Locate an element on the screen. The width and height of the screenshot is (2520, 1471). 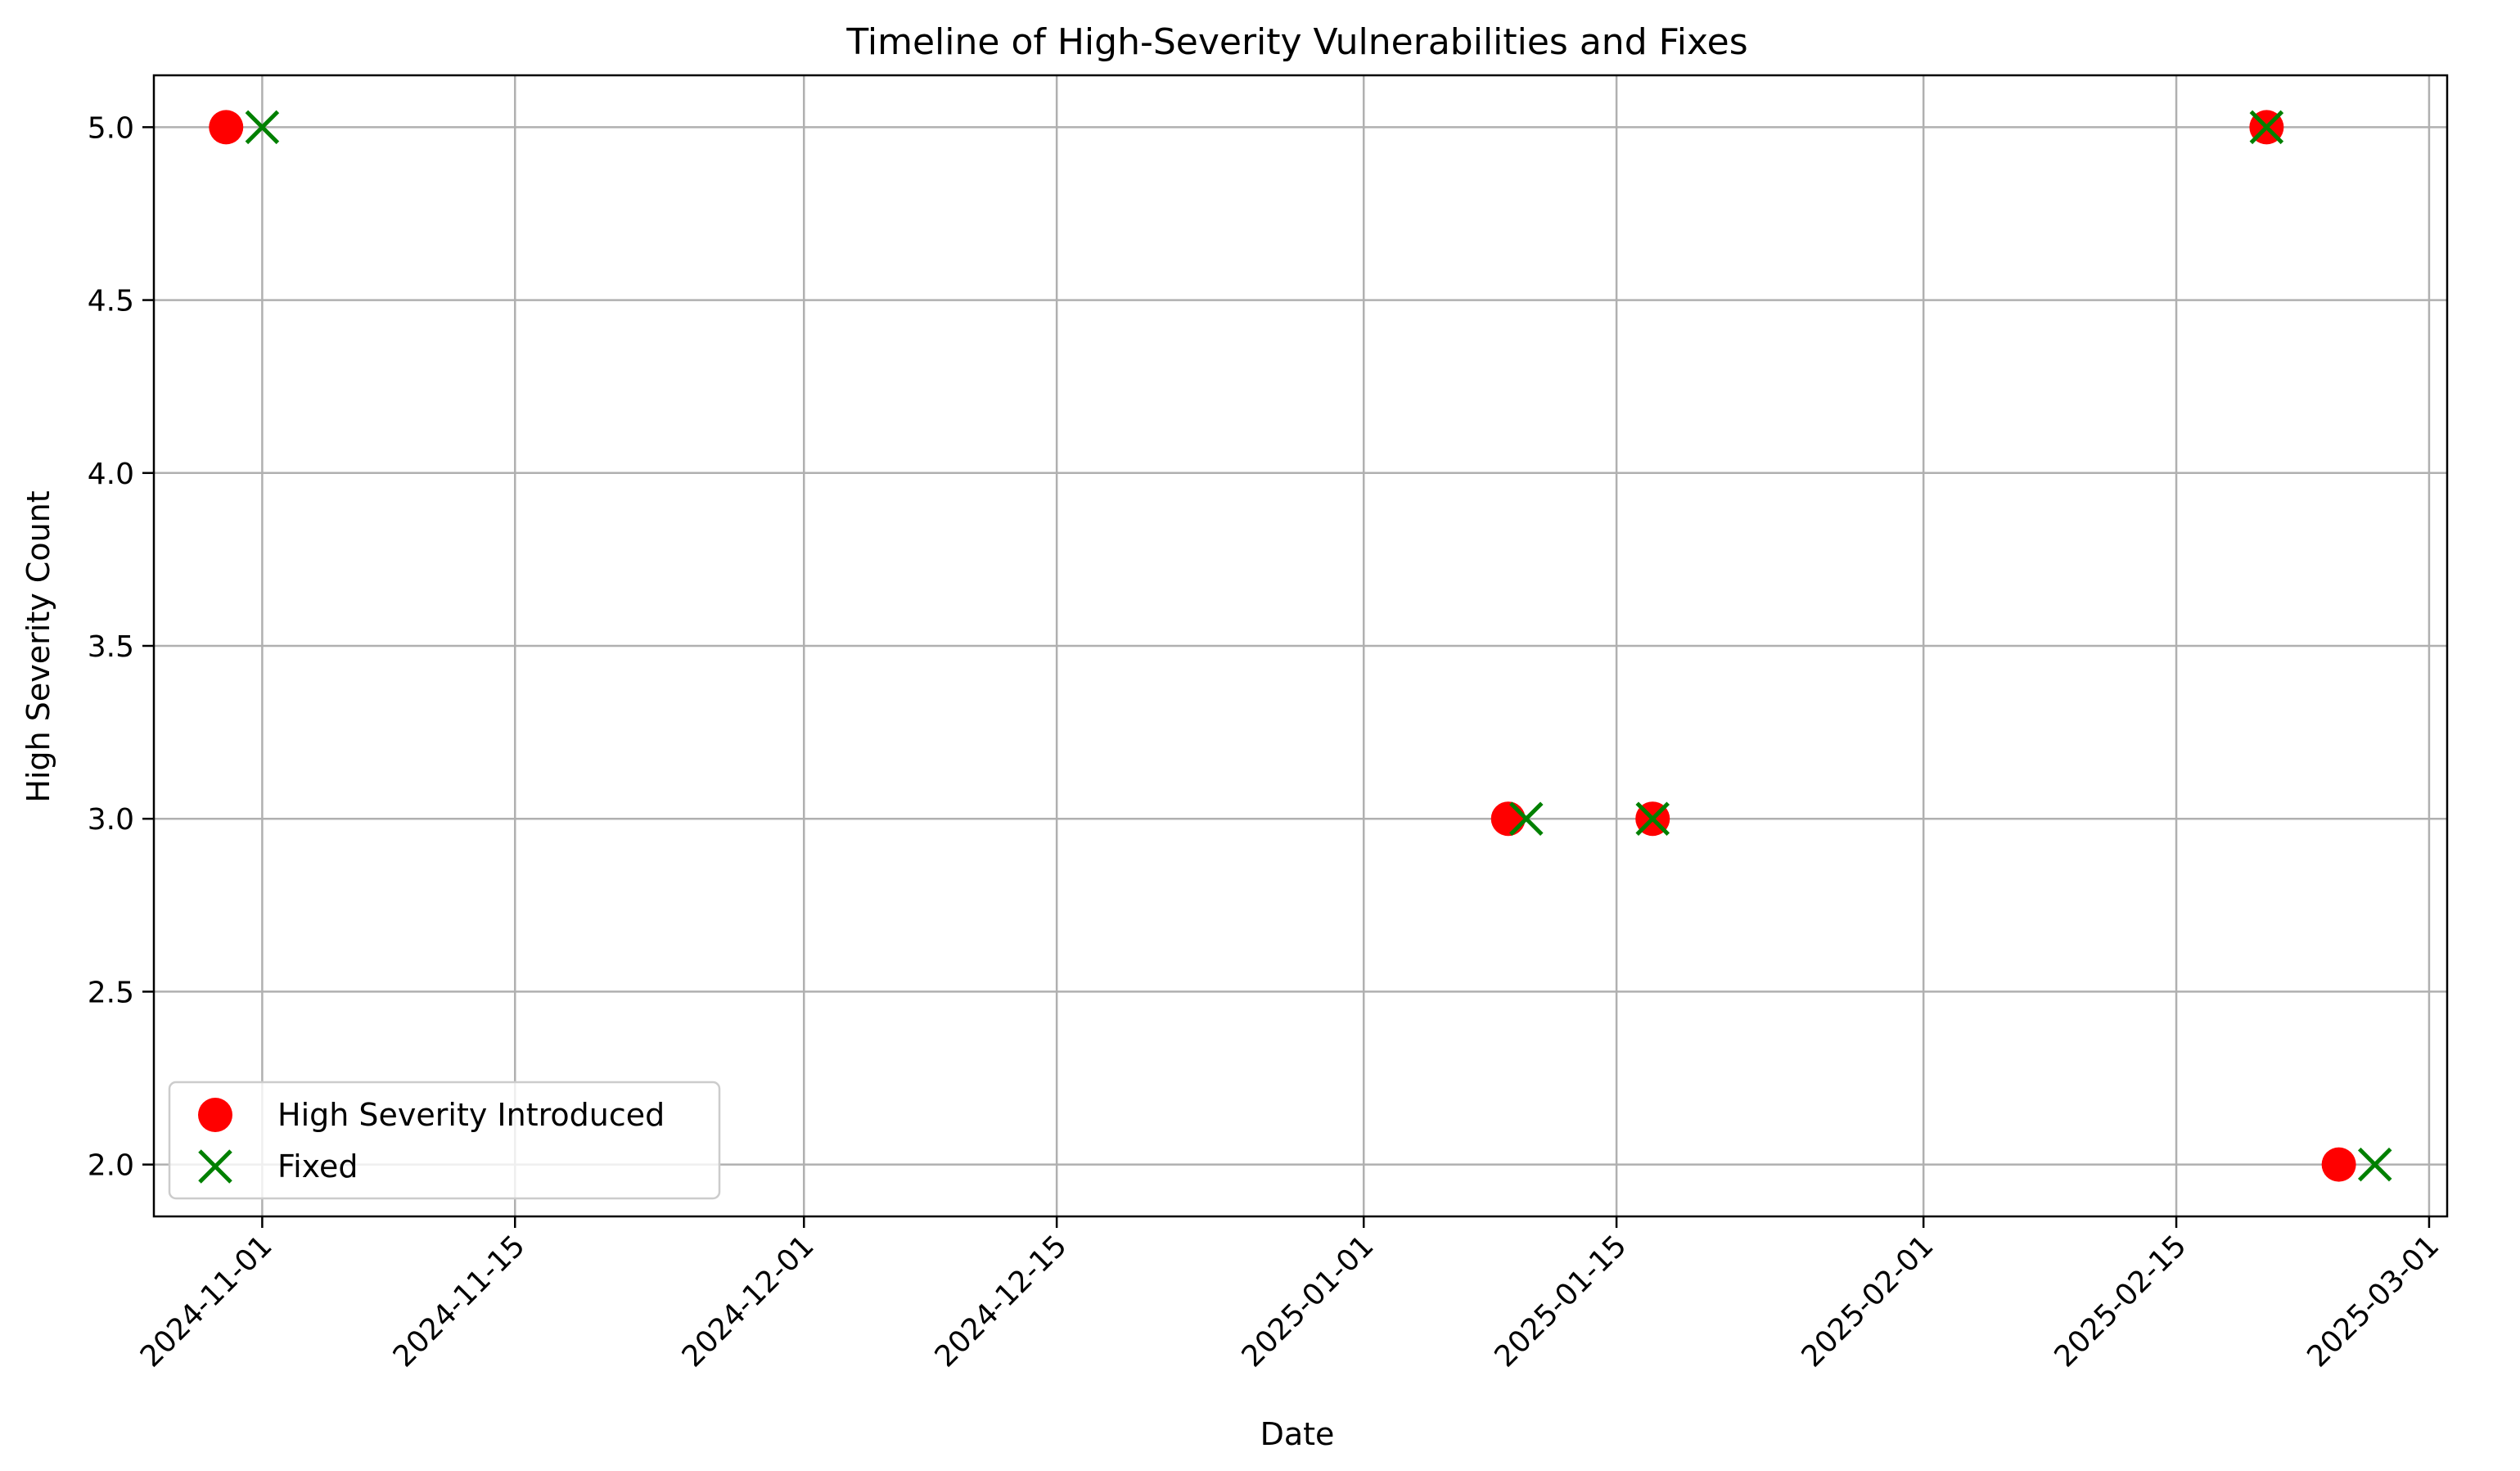
y-tick-label: 2.0 is located at coordinates (111, 1166).